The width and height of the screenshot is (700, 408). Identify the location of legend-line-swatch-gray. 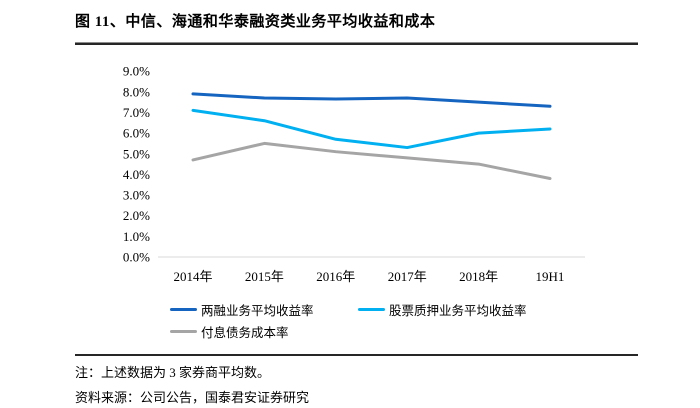
(183, 331).